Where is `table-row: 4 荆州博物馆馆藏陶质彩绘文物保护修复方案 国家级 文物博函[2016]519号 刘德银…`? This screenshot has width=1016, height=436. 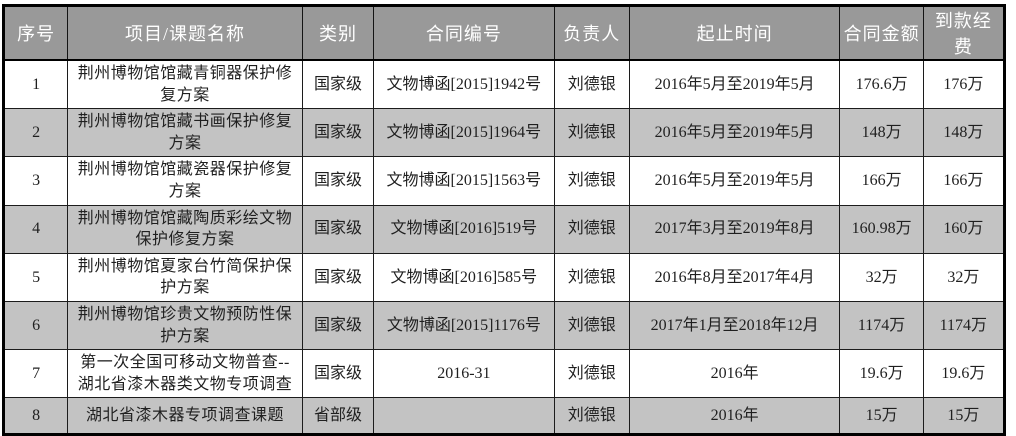
table-row: 4 荆州博物馆馆藏陶质彩绘文物保护修复方案 国家级 文物博函[2016]519号 刘德银… is located at coordinates (504, 229).